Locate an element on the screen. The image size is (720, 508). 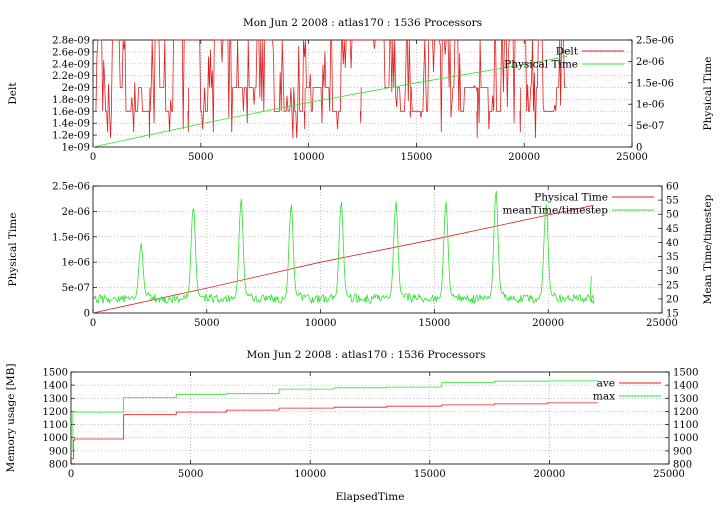
y-left-tick-label: 1000 is located at coordinates (55, 438).